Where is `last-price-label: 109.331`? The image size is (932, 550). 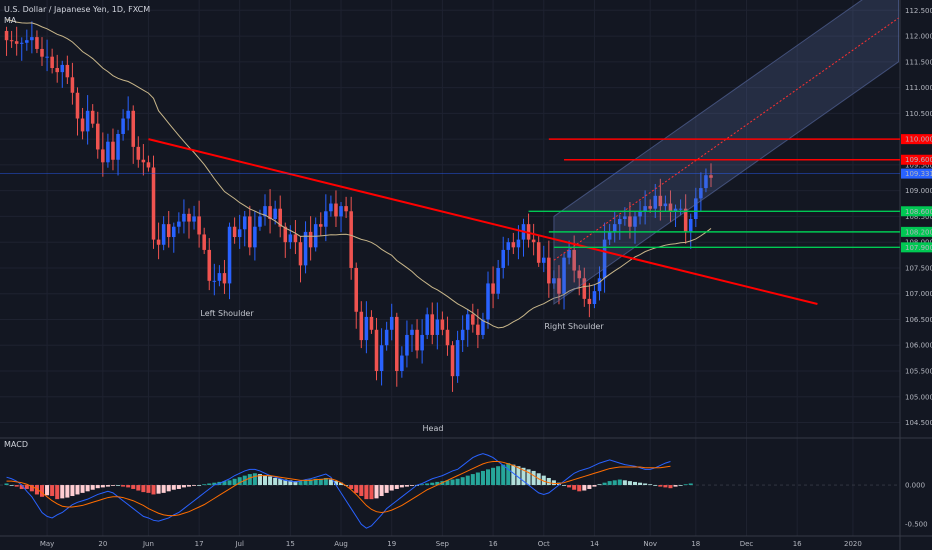 last-price-label: 109.331 is located at coordinates (918, 174).